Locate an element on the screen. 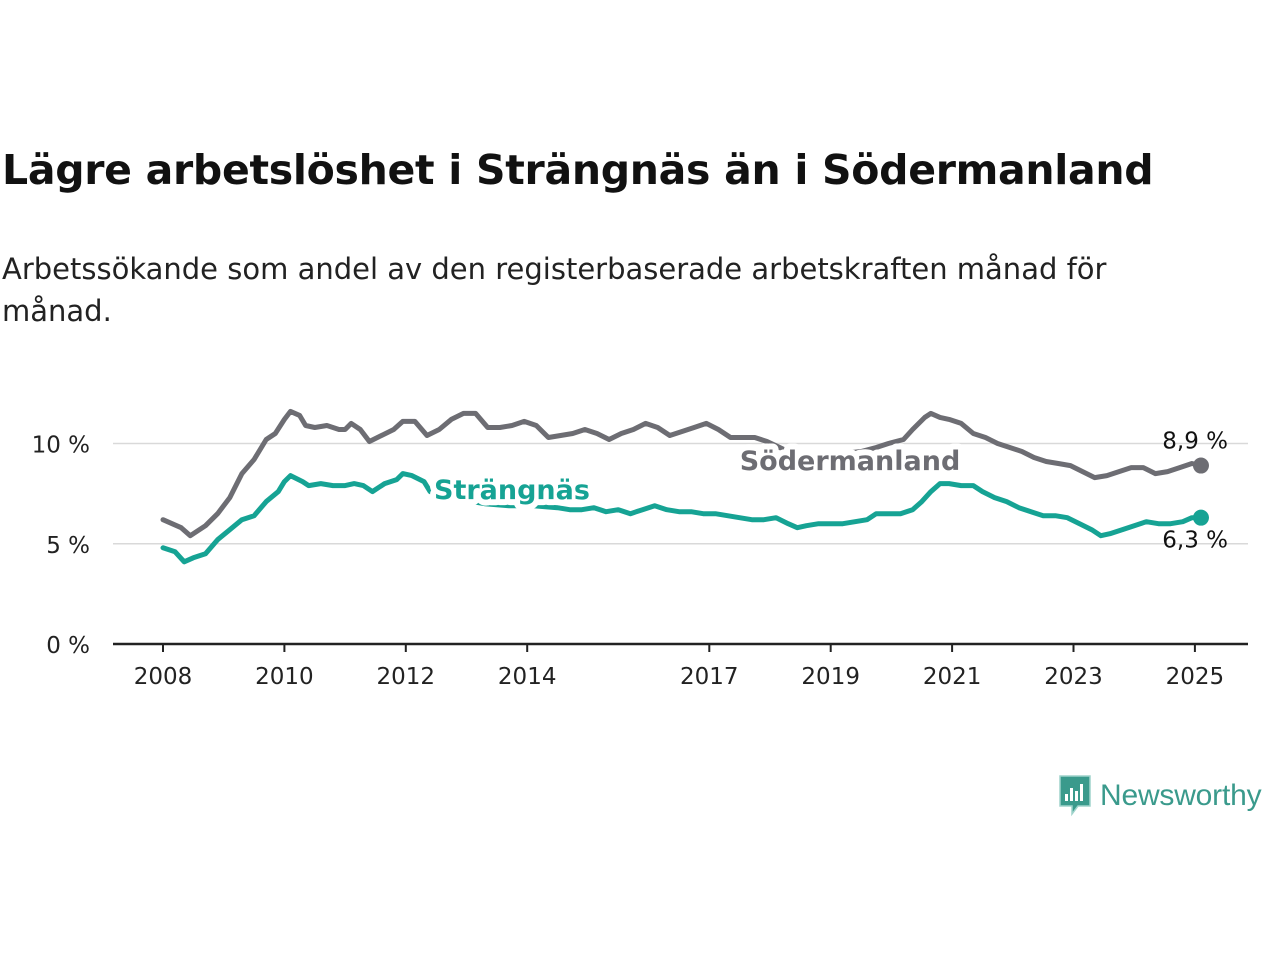  x-tick-label: 2012 is located at coordinates (406, 677).